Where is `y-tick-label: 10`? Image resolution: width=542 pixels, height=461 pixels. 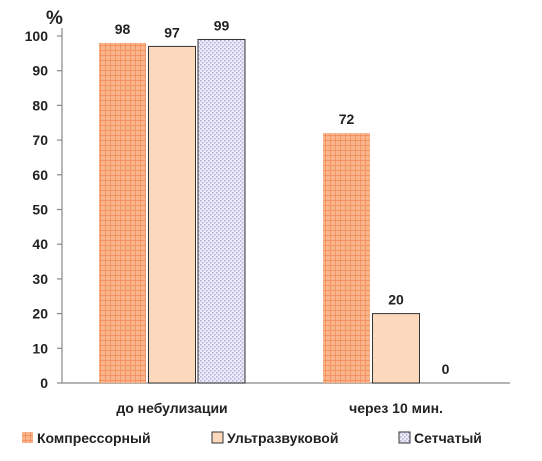
y-tick-label: 10 is located at coordinates (40, 348).